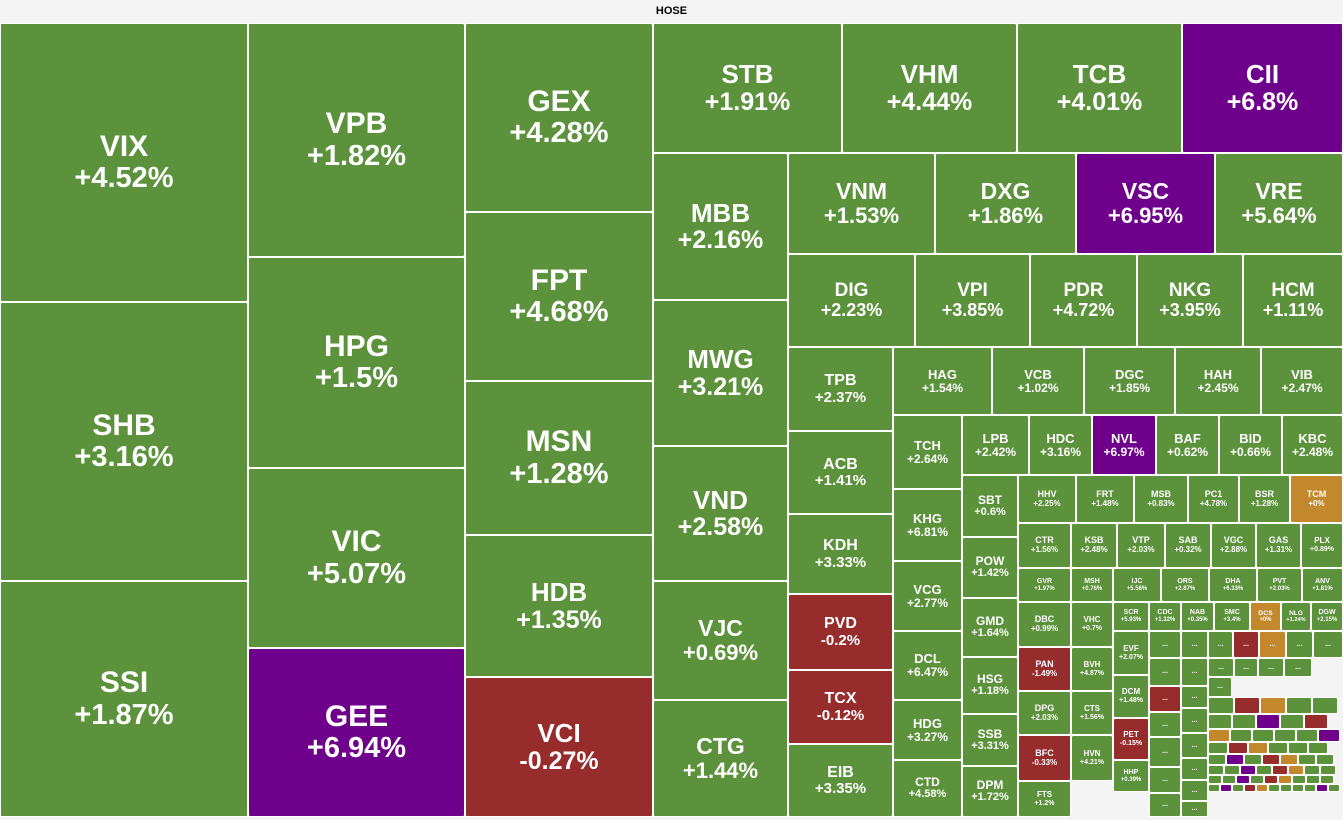 The height and width of the screenshot is (820, 1343). What do you see at coordinates (124, 699) in the screenshot?
I see `tile-ssi: SSI +1.87%` at bounding box center [124, 699].